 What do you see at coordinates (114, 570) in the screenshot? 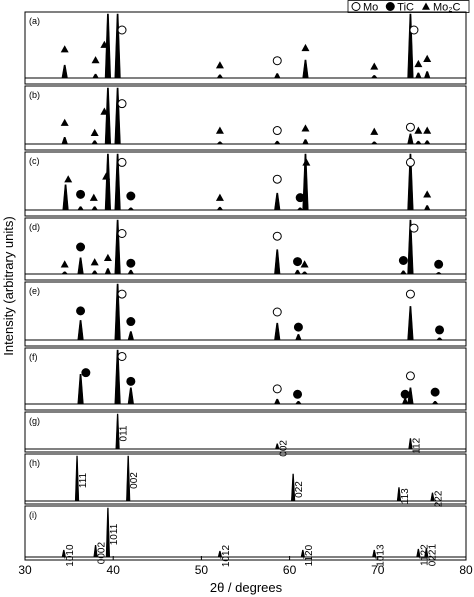
I see `x-tick-label: 40` at bounding box center [114, 570].